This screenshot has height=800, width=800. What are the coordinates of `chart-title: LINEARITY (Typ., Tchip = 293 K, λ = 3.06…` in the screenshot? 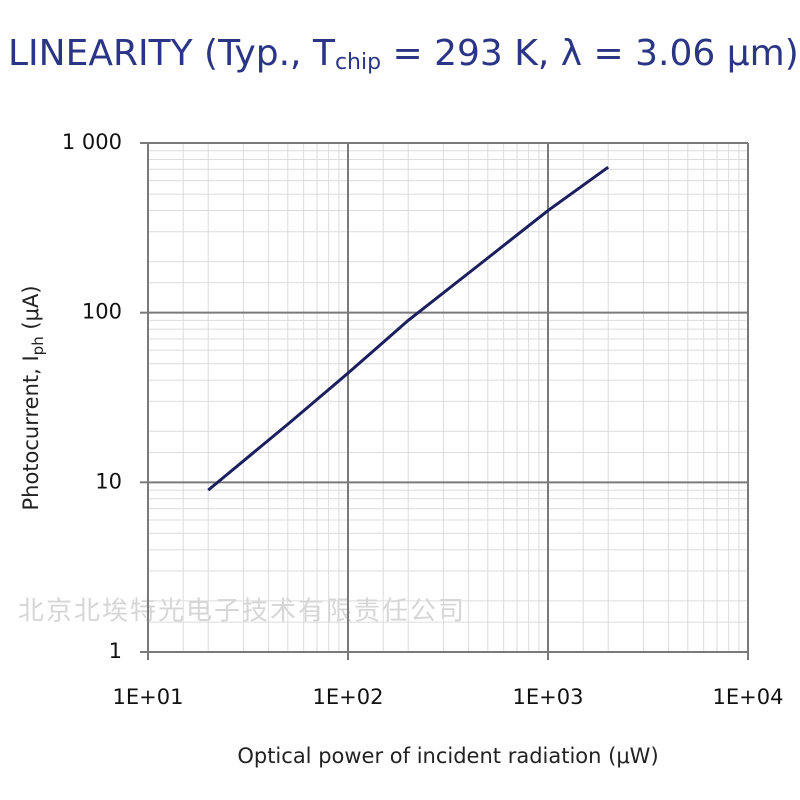 It's located at (403, 54).